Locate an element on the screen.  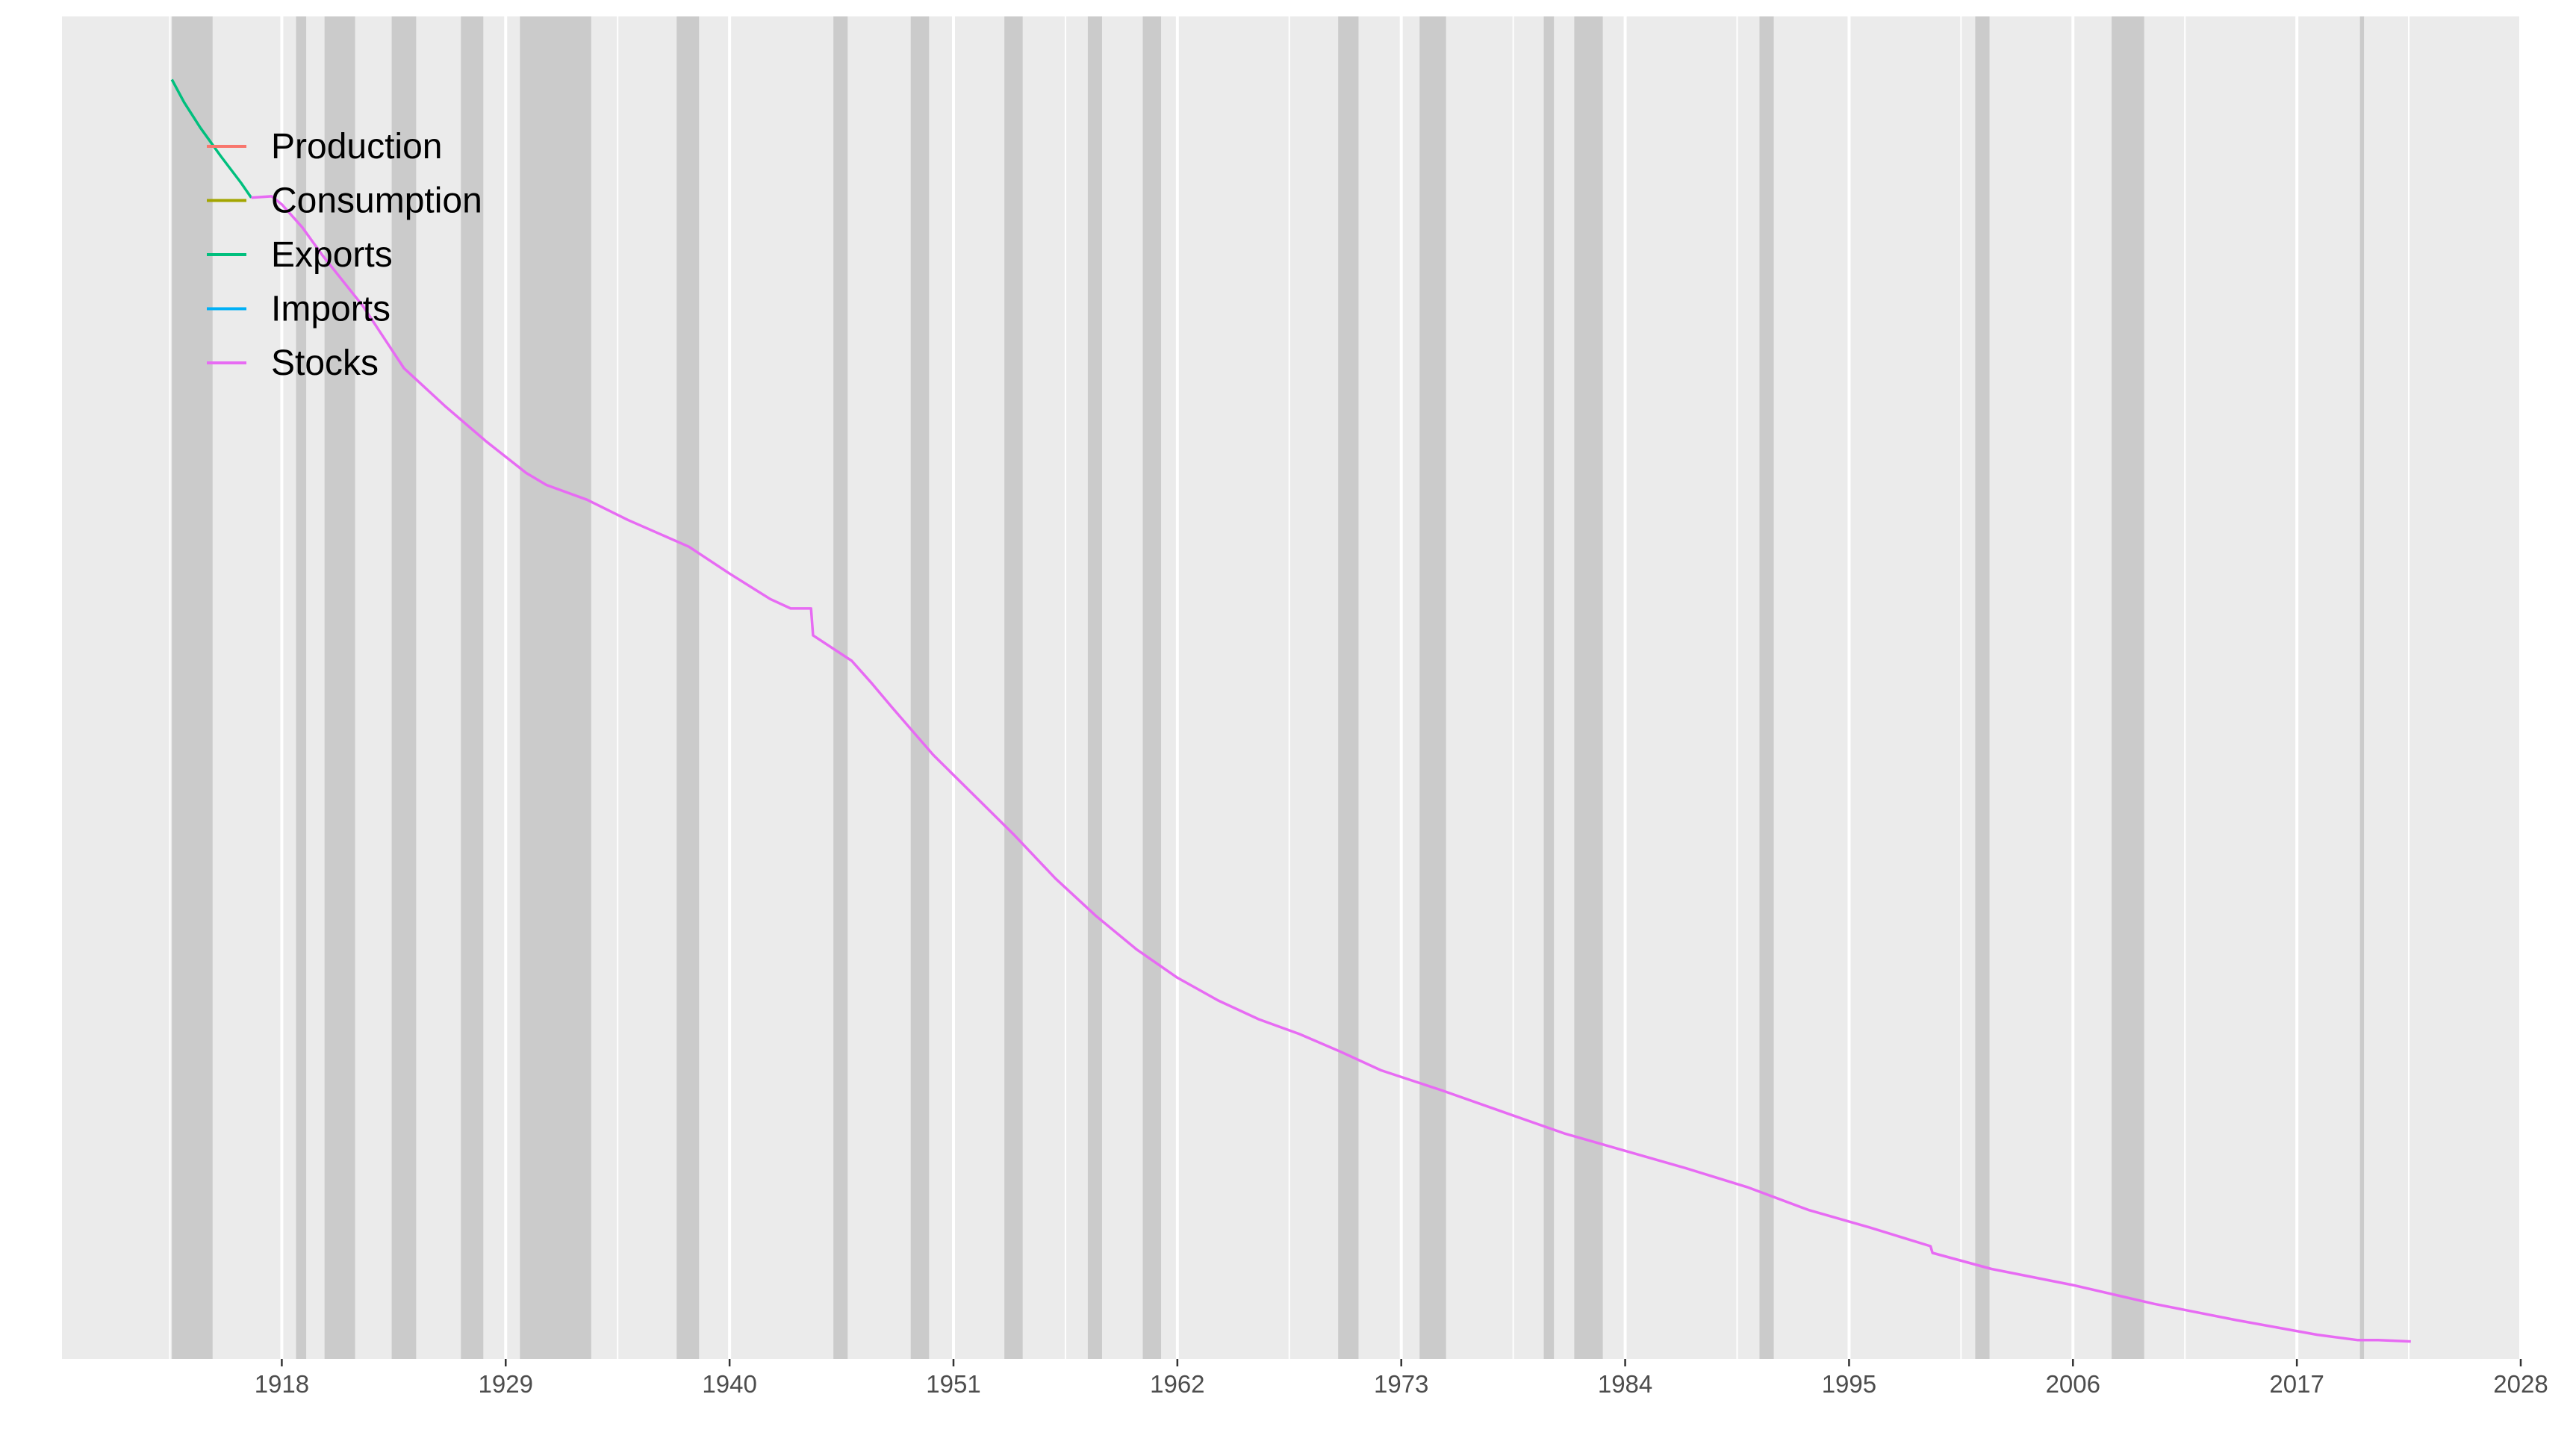
legend-item-exports: Exports is located at coordinates (300, 255).